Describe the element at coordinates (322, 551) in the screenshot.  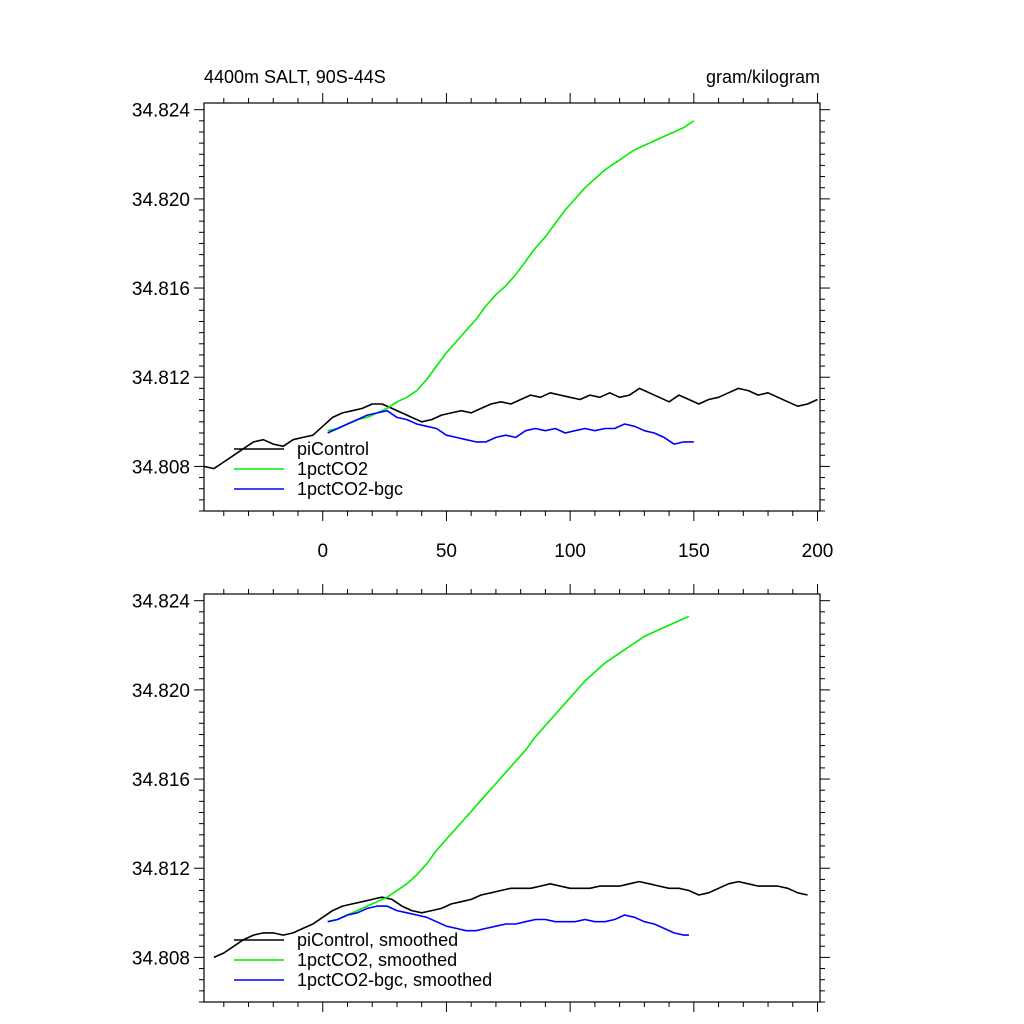
I see `x-tick-label: 0` at that location.